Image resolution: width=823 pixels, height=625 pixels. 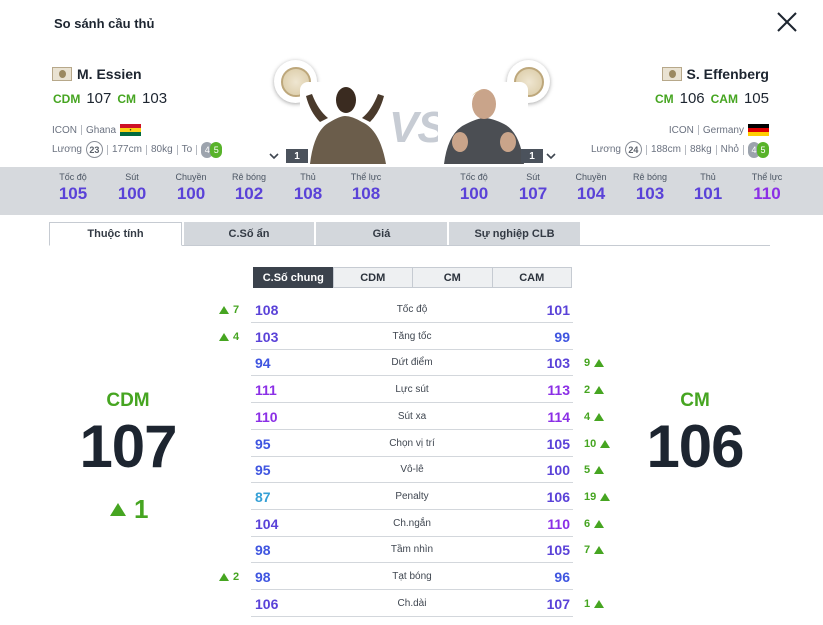 What do you see at coordinates (558, 363) in the screenshot?
I see `right-attribute-value: 103` at bounding box center [558, 363].